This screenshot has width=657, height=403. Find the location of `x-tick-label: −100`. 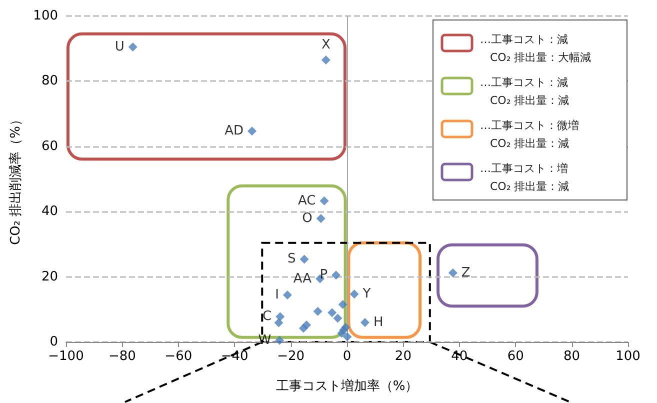

x-tick-label: −100 is located at coordinates (66, 356).